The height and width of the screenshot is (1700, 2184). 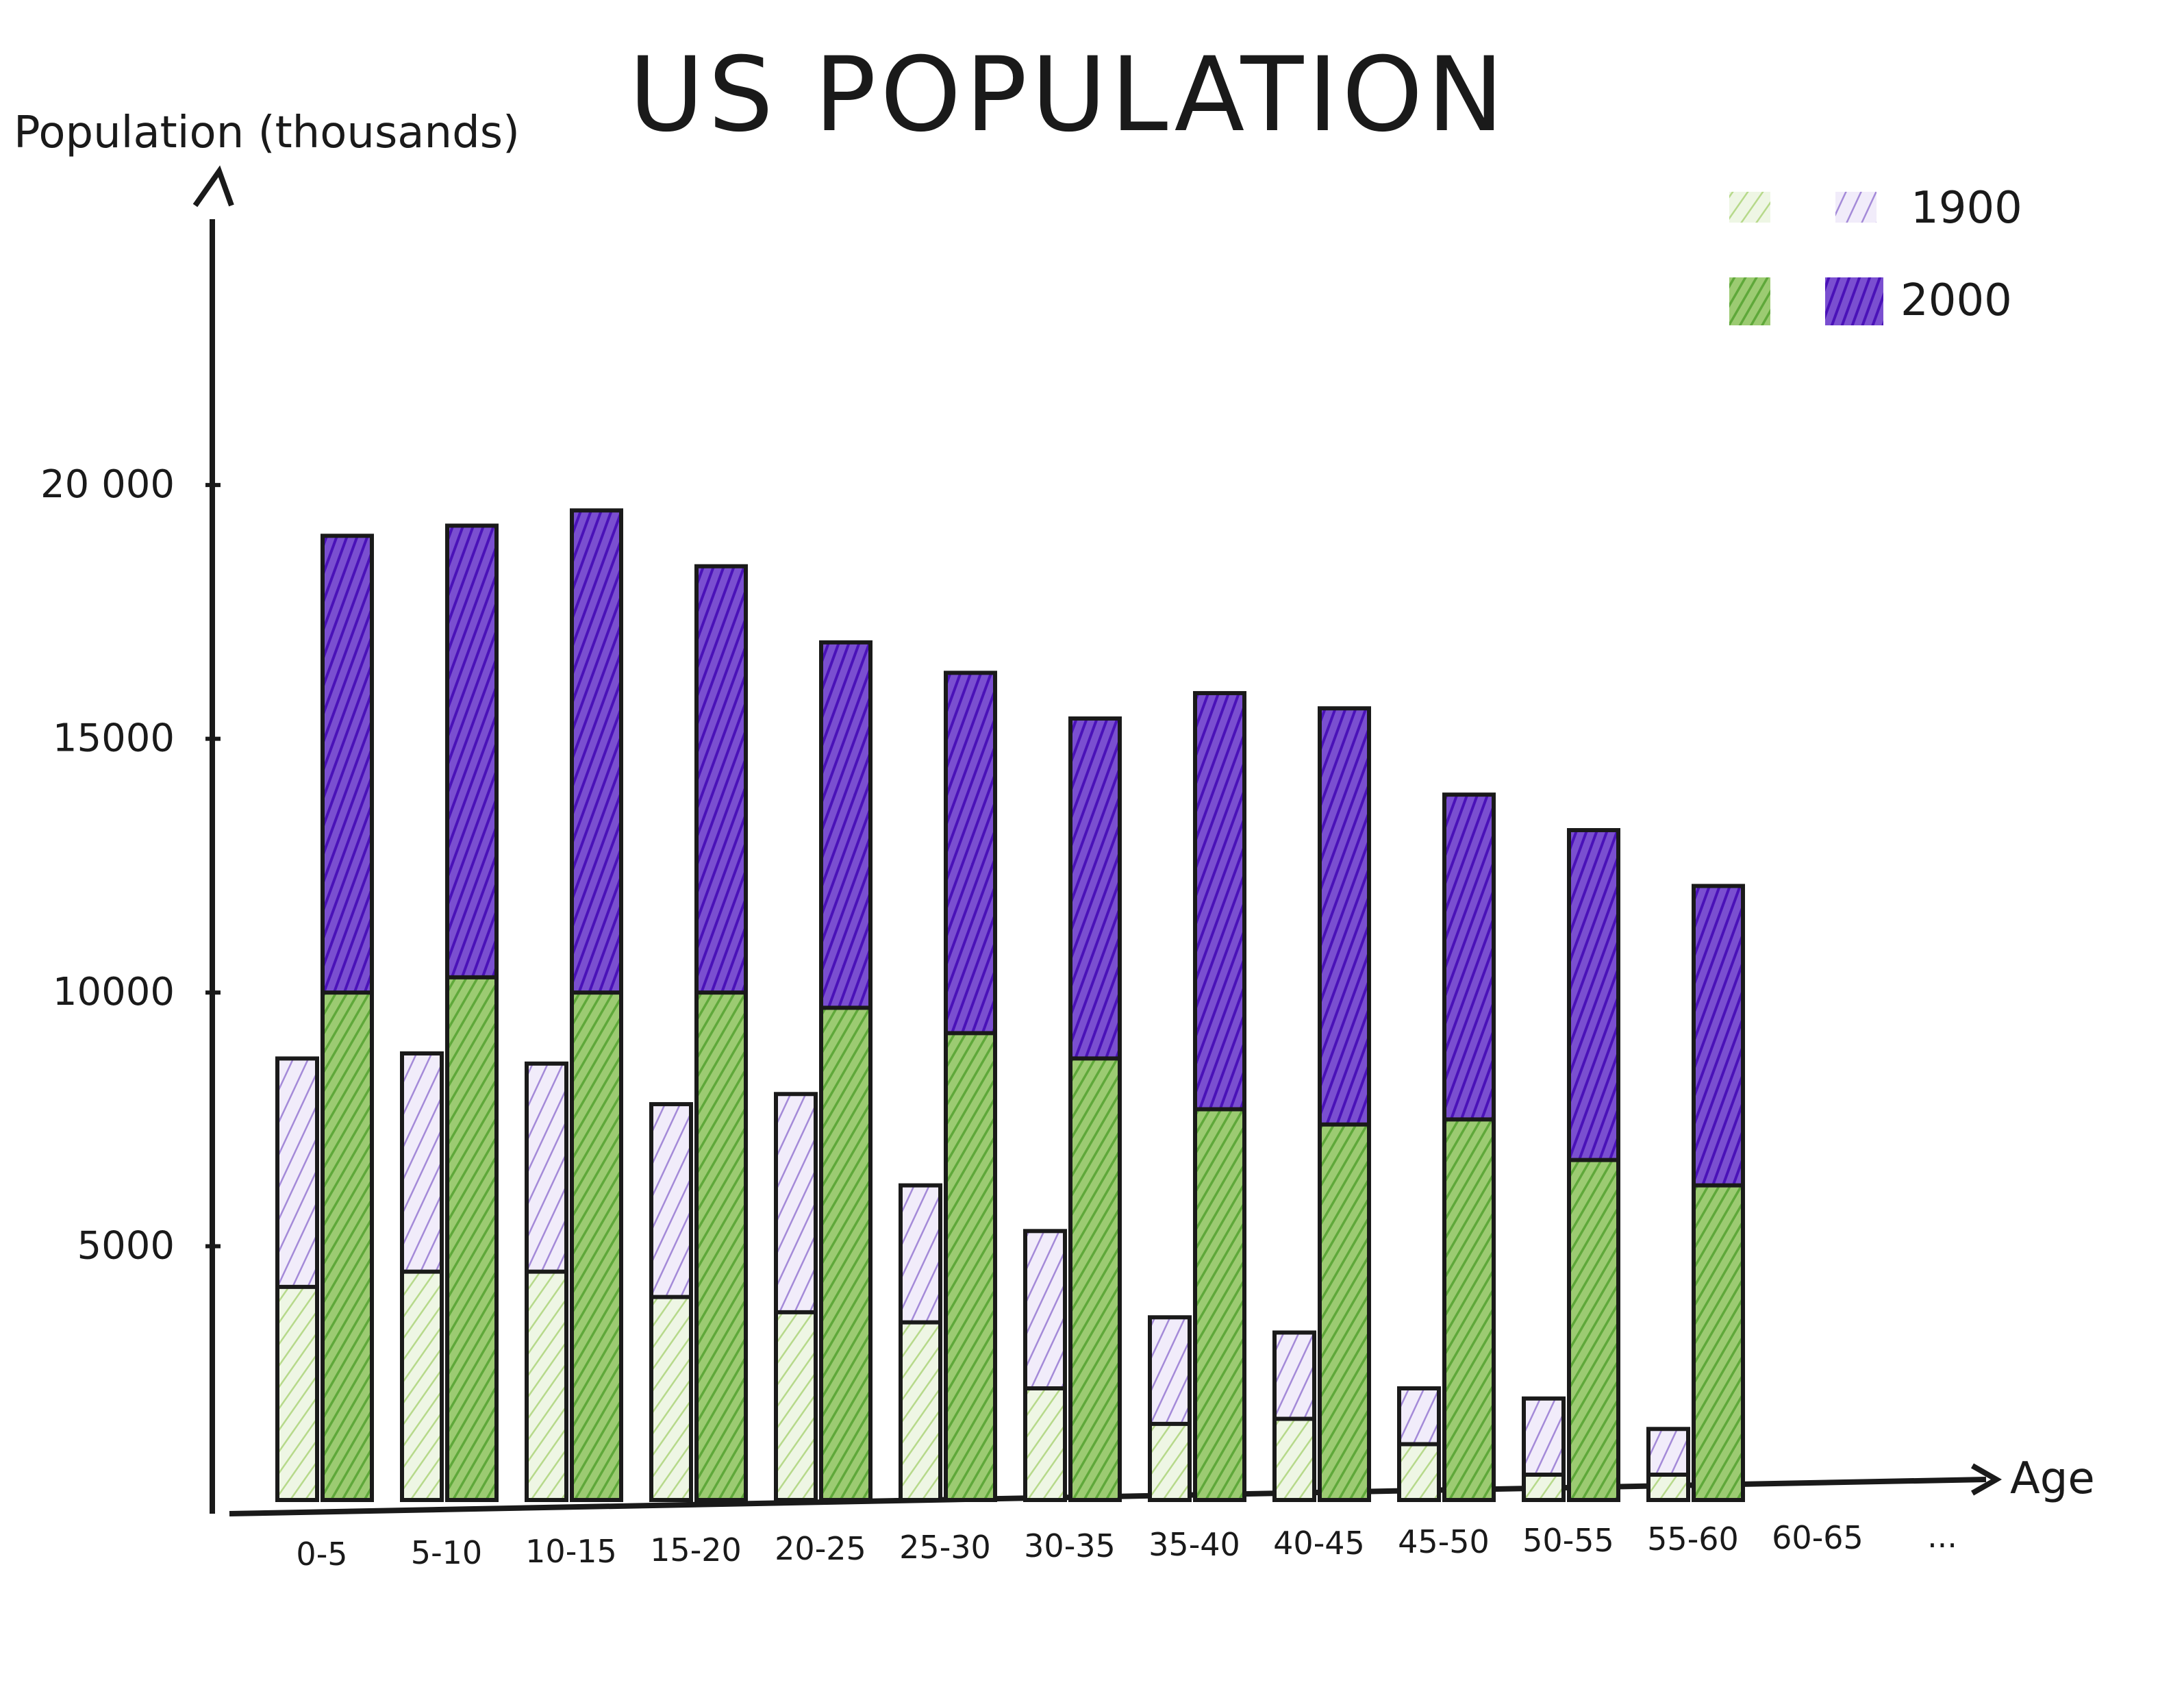 What do you see at coordinates (945, 1547) in the screenshot?
I see `x-tick-label-5: 25-30` at bounding box center [945, 1547].